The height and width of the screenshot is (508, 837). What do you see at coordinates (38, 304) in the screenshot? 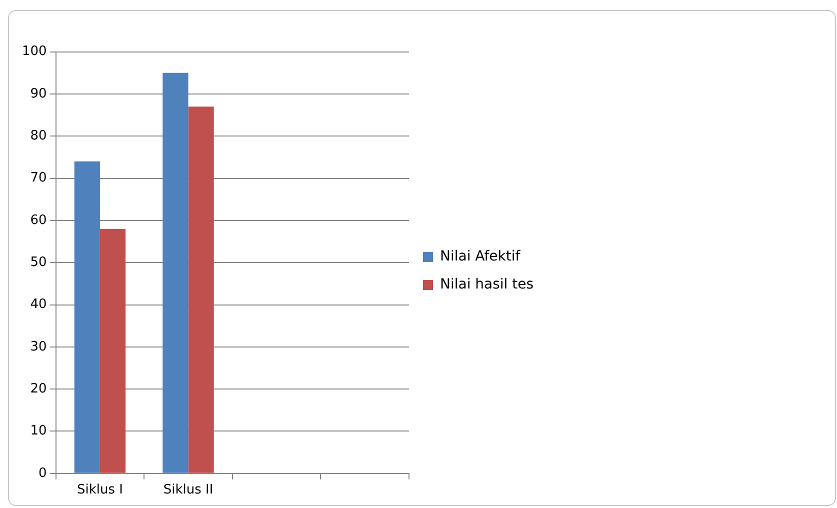
I see `y-tick-label: 40` at bounding box center [38, 304].